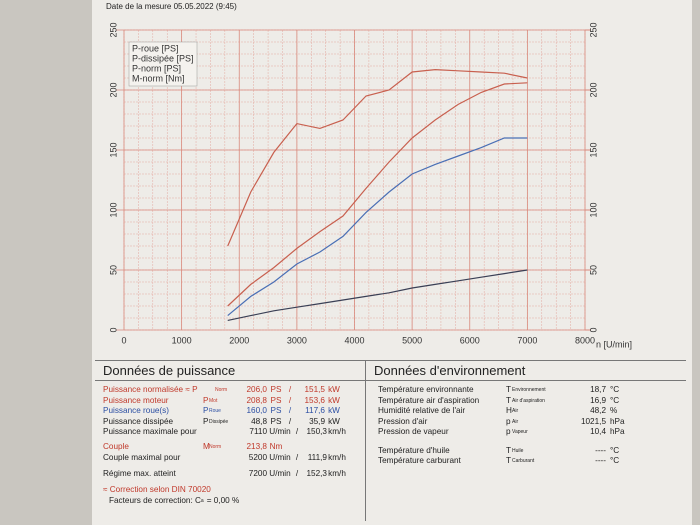 This screenshot has height=525, width=700. What do you see at coordinates (422, 410) in the screenshot?
I see `row-label: Humidité relative de l'air` at bounding box center [422, 410].